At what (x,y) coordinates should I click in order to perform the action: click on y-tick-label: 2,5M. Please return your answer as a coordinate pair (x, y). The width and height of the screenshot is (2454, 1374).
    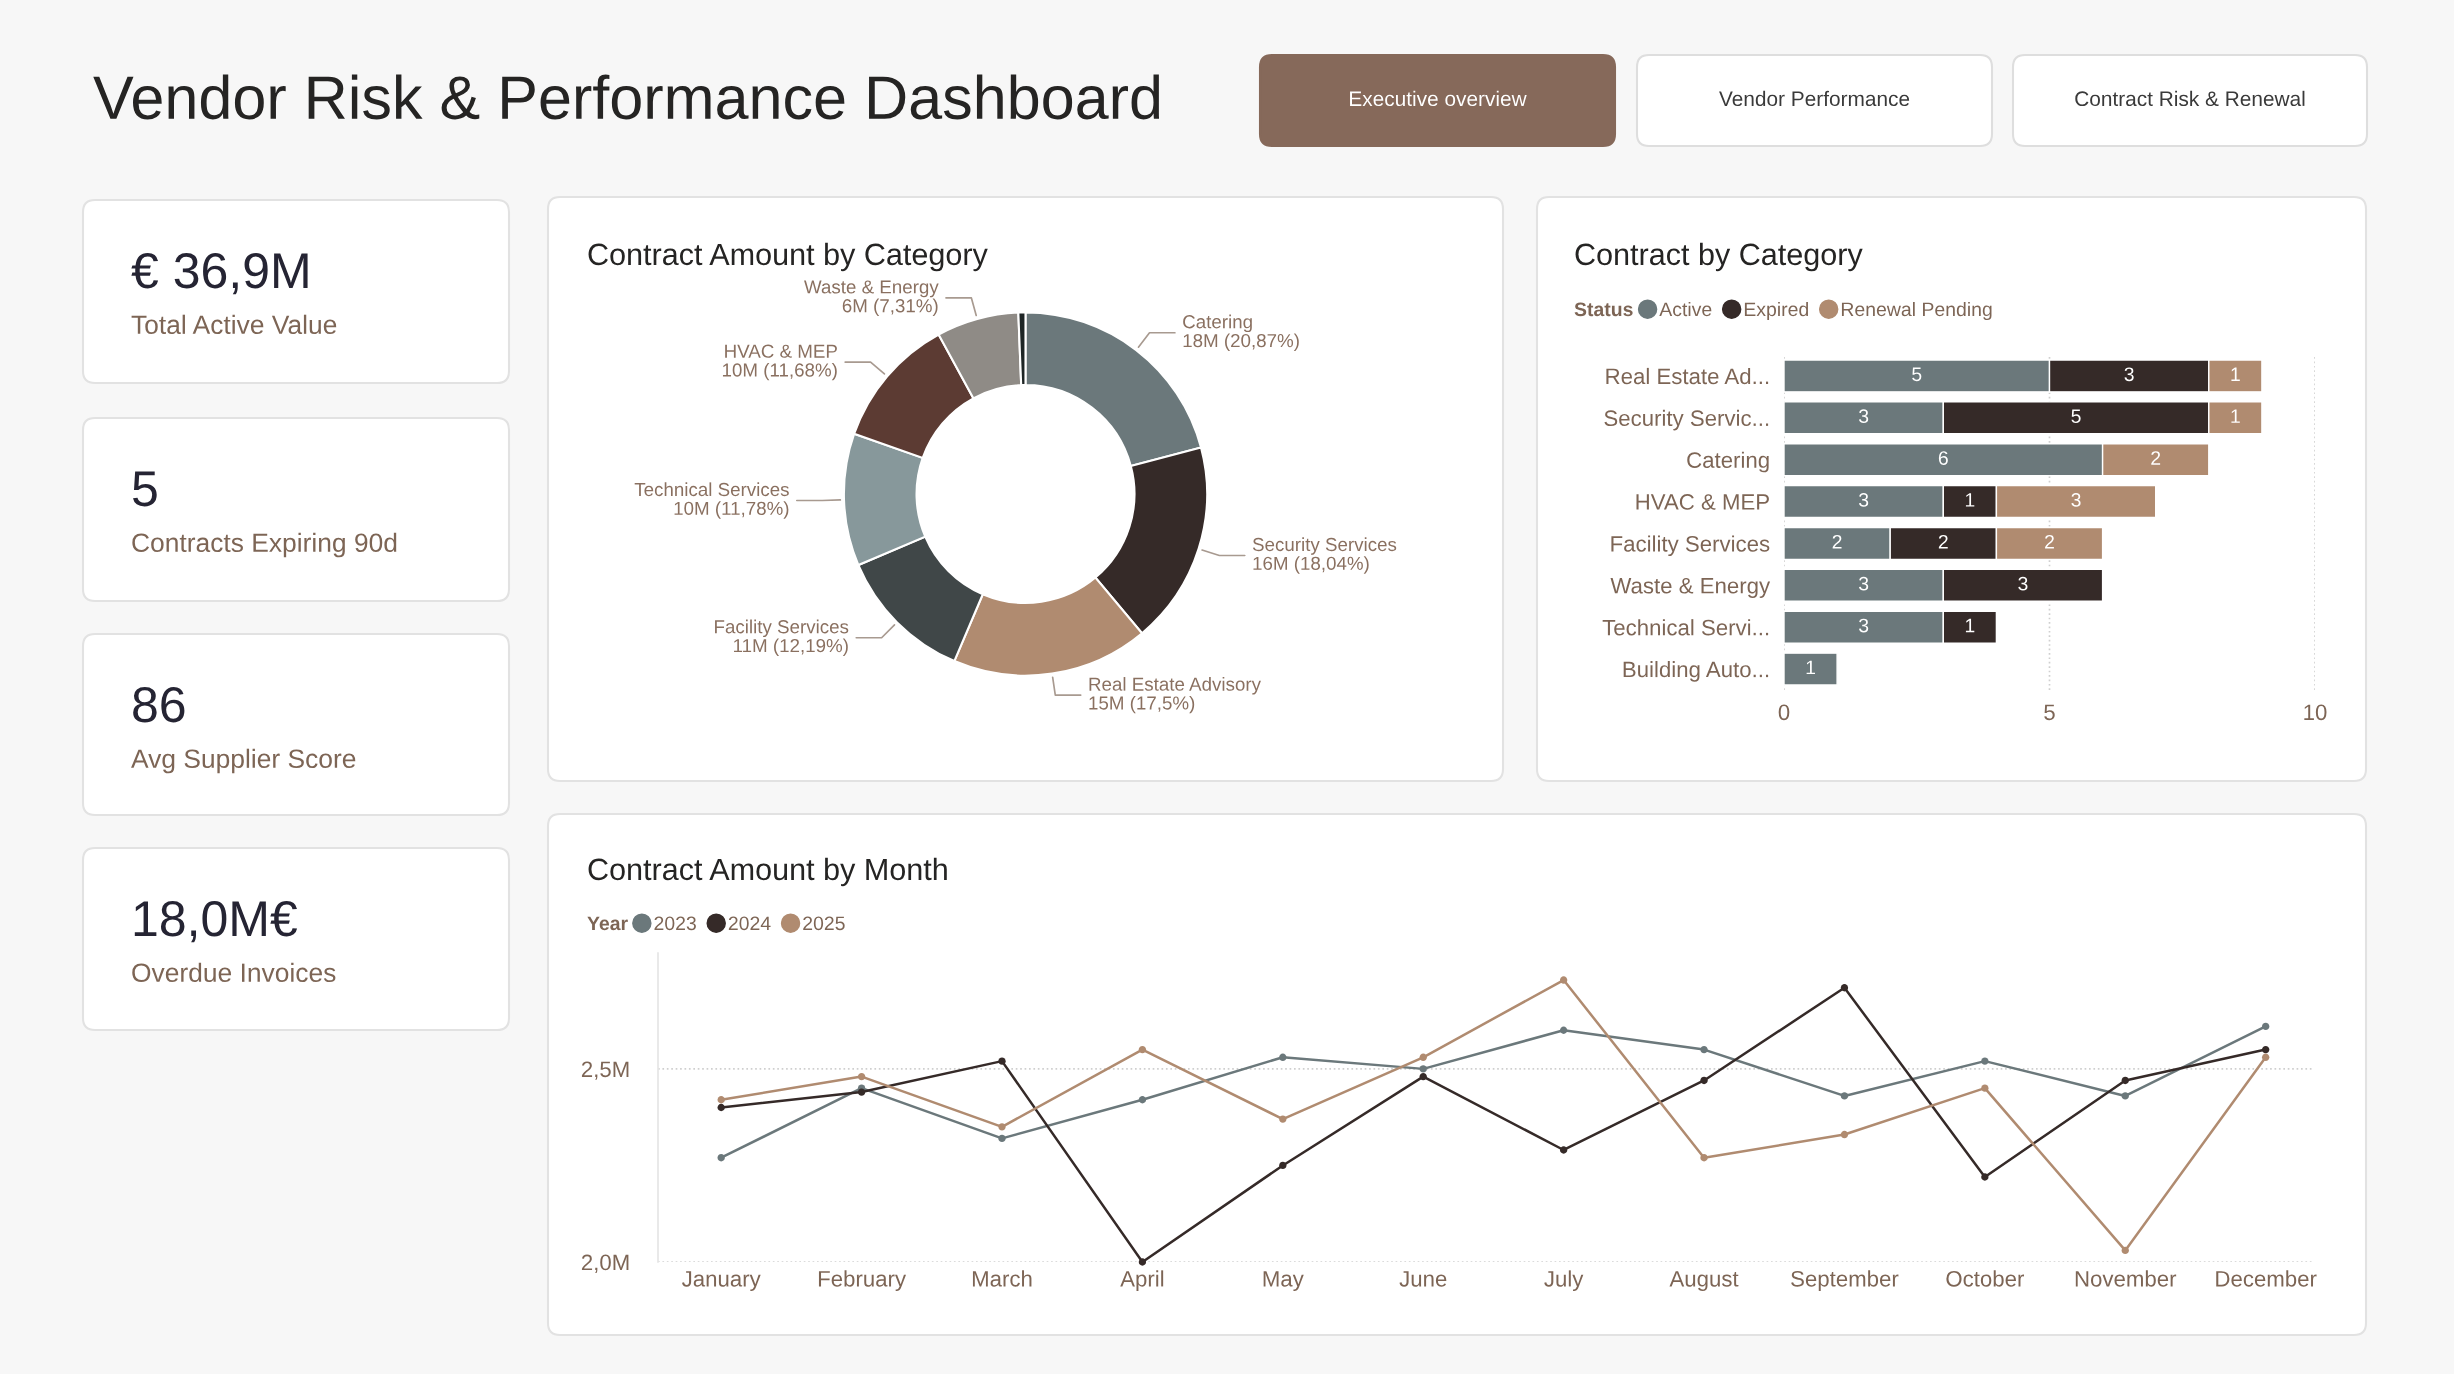
    Looking at the image, I should click on (605, 1070).